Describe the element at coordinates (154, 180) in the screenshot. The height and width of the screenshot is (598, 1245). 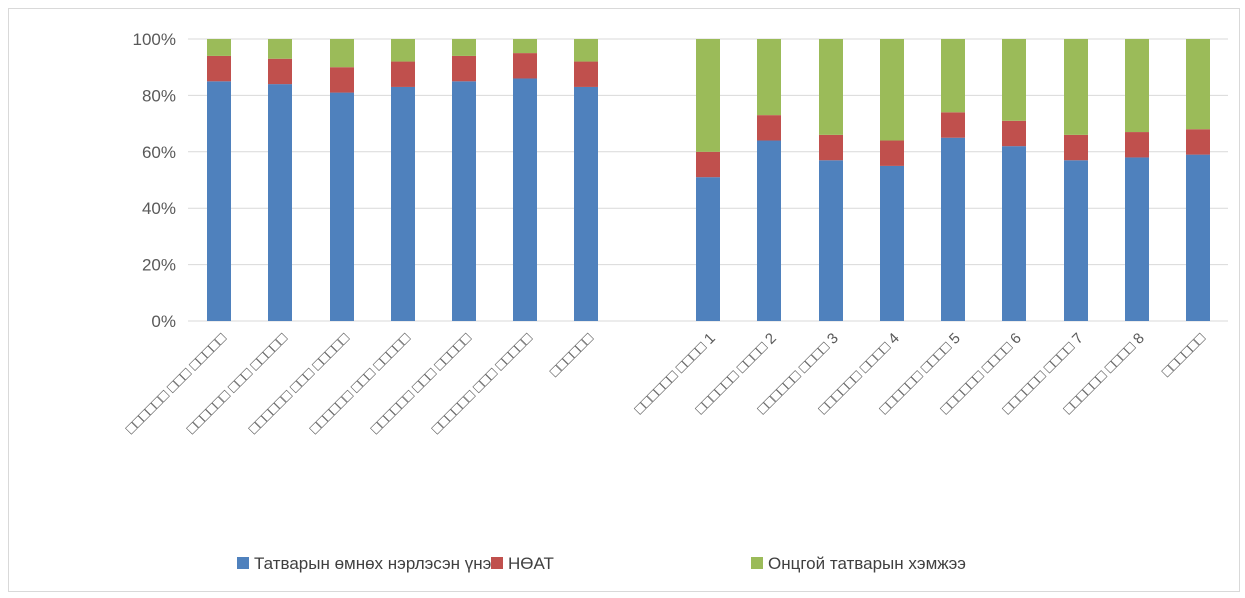
I see `y-axis-ticks: 0% 20% 40% 60% 80% 100%` at that location.